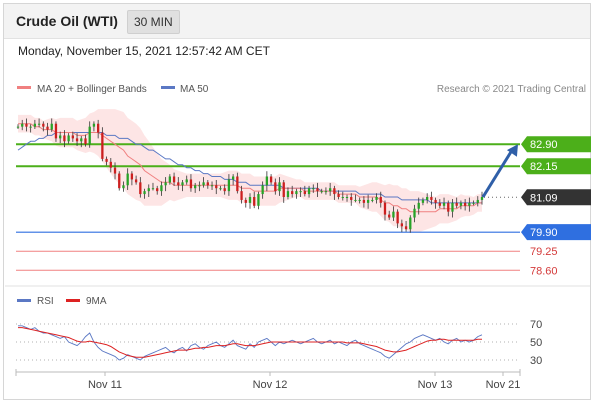 Image resolution: width=595 pixels, height=404 pixels. What do you see at coordinates (24, 300) in the screenshot?
I see `rsi-legend-swatch` at bounding box center [24, 300].